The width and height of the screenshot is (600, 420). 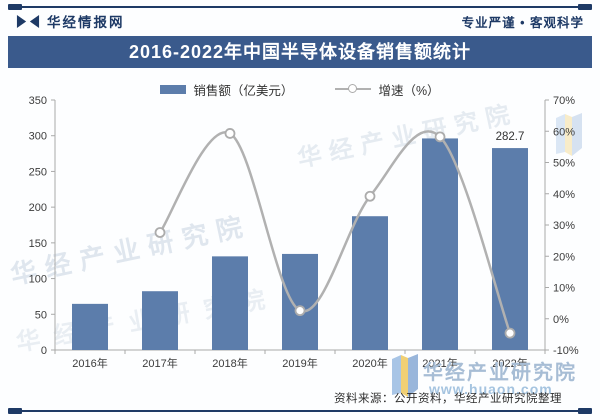 I want to click on legend-bar-swatch-icon, so click(x=173, y=89).